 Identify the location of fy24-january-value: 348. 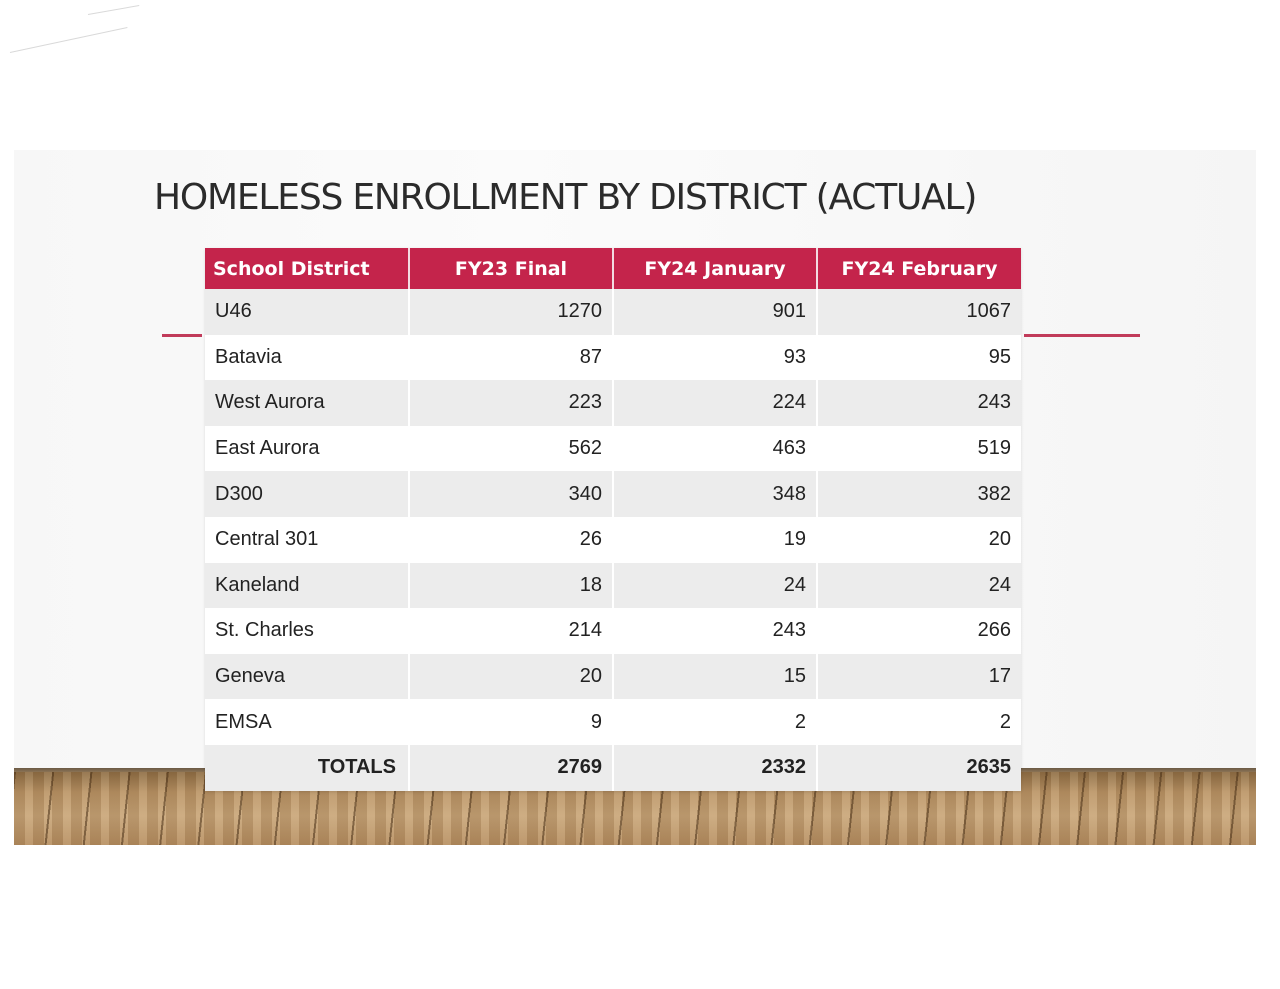
(715, 494).